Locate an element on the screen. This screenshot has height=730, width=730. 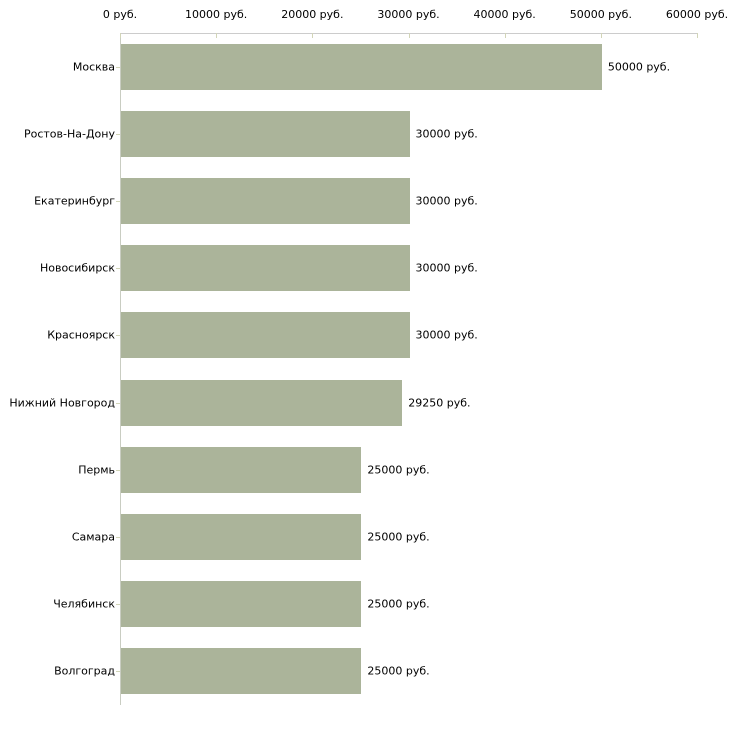
x-tick-label: 50000 руб. is located at coordinates (600, 14).